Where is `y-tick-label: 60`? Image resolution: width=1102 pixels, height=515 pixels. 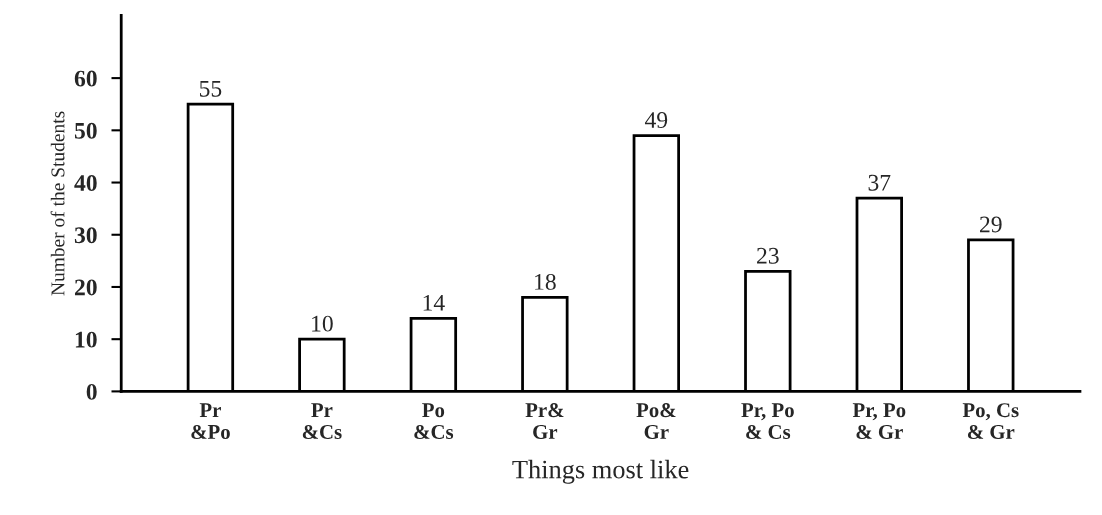 y-tick-label: 60 is located at coordinates (85, 78).